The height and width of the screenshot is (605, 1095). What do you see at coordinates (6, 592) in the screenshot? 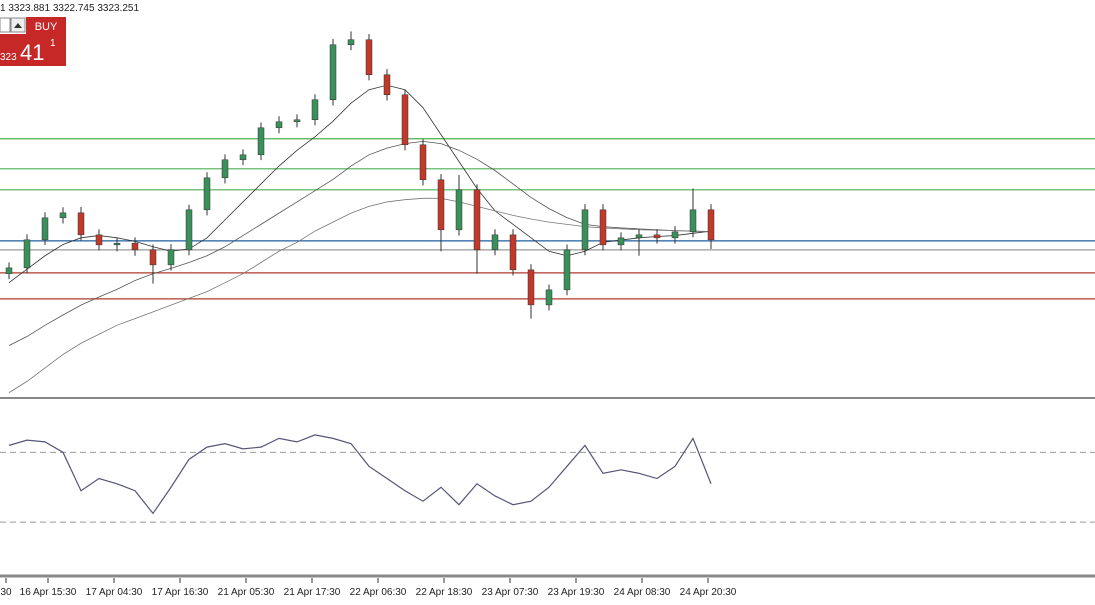
I see `x-tick-label: 30` at bounding box center [6, 592].